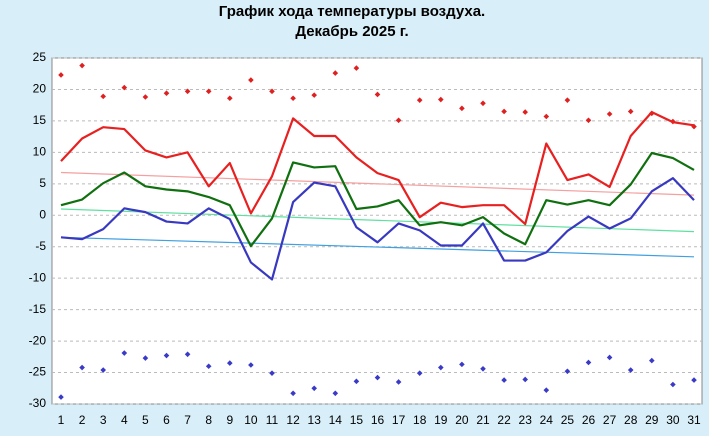  Describe the element at coordinates (336, 420) in the screenshot. I see `x-tick-label: 14` at that location.